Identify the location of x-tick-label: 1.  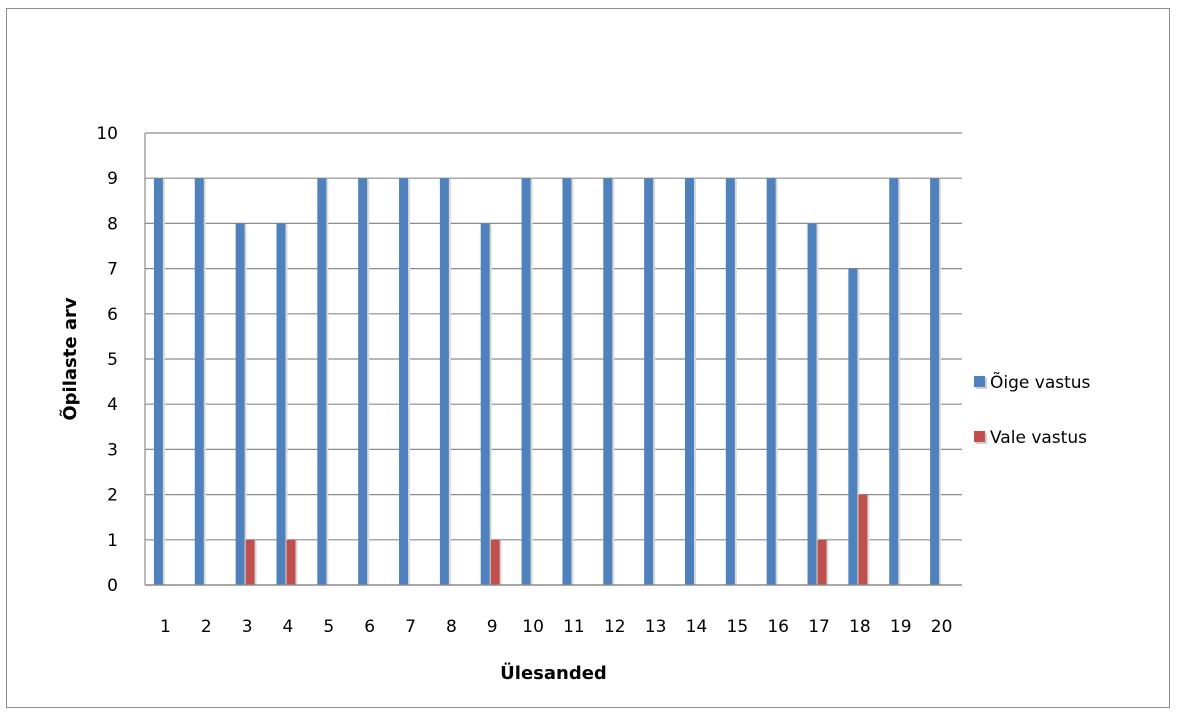
(165, 627).